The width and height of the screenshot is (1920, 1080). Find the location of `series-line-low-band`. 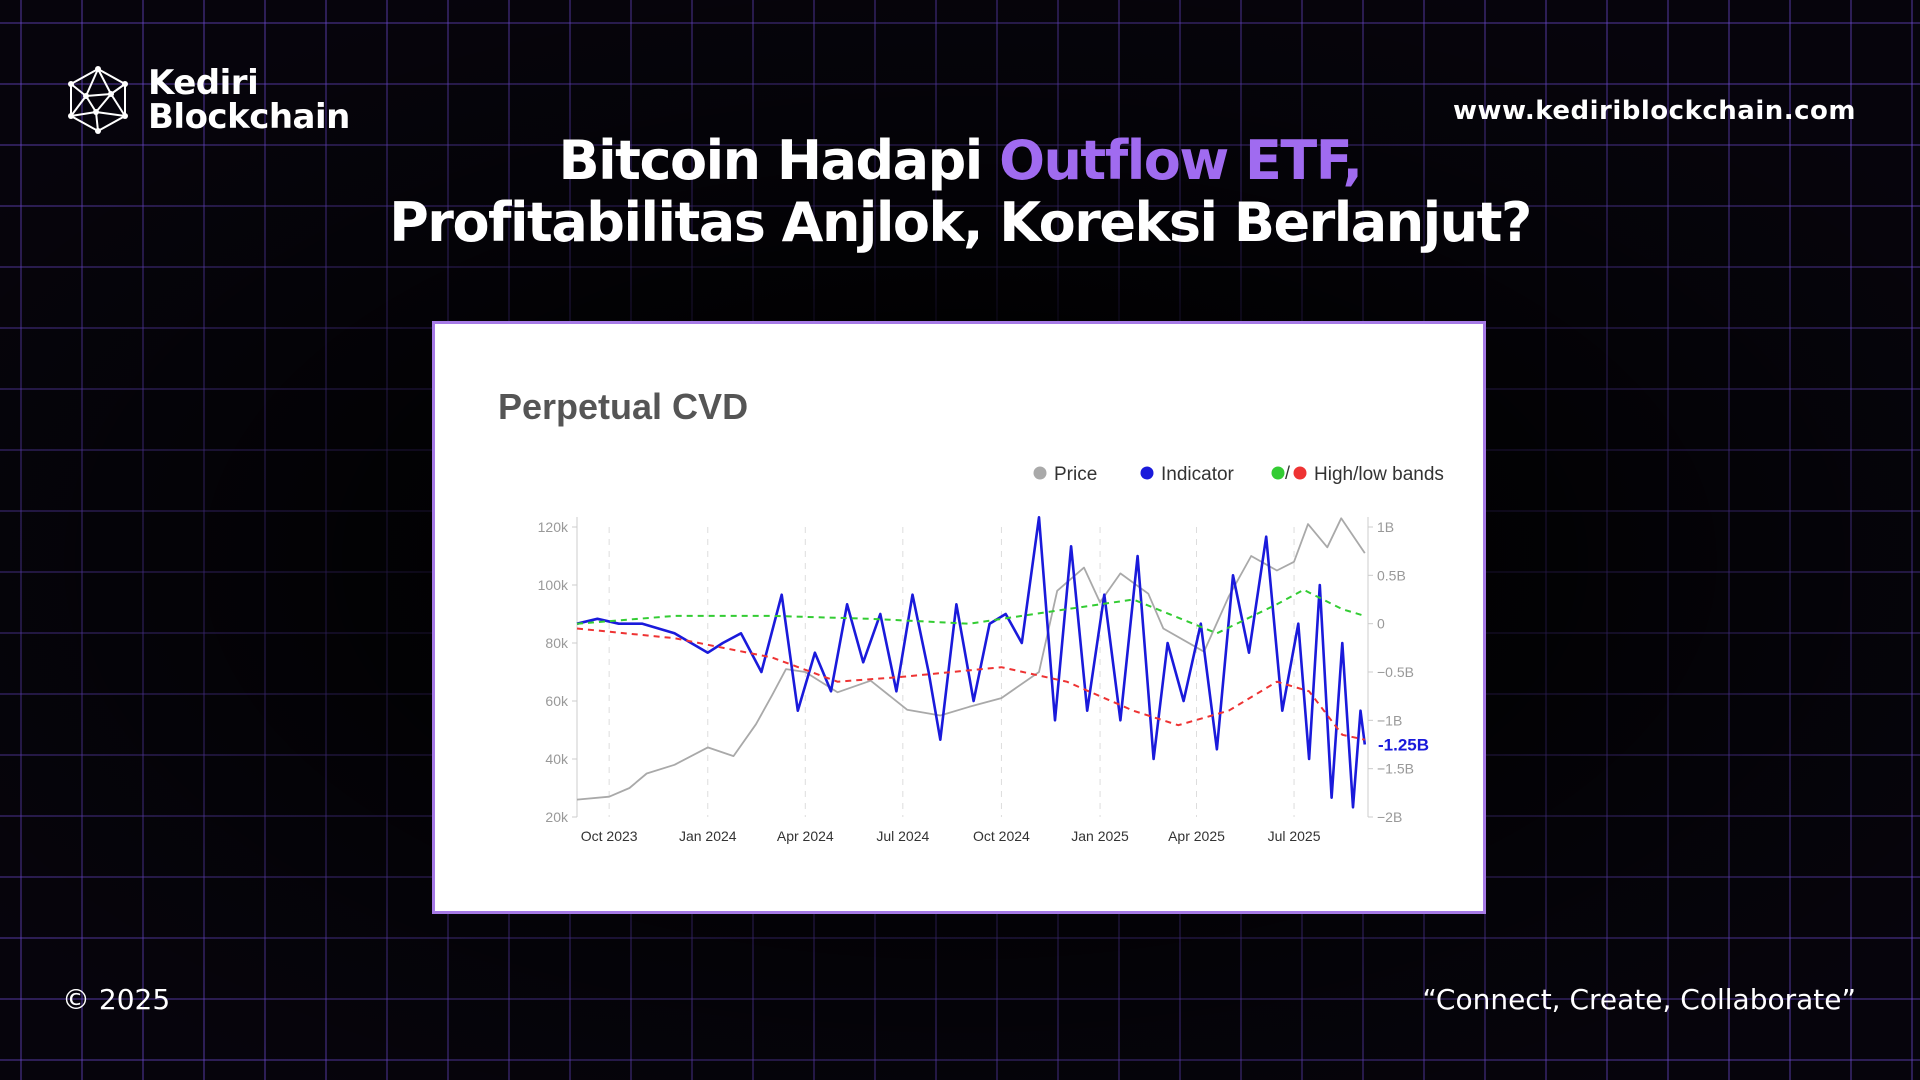

series-line-low-band is located at coordinates (971, 684).